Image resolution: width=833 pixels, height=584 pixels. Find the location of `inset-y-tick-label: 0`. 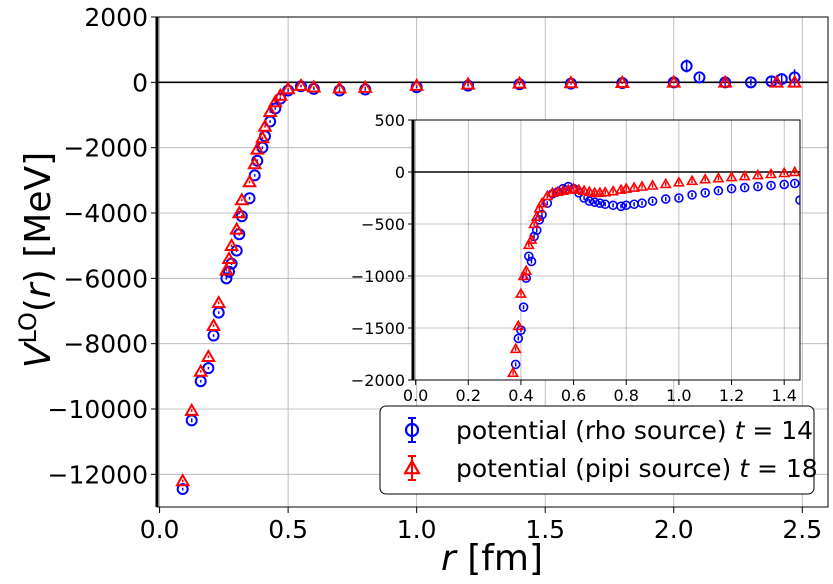

inset-y-tick-label: 0 is located at coordinates (400, 172).